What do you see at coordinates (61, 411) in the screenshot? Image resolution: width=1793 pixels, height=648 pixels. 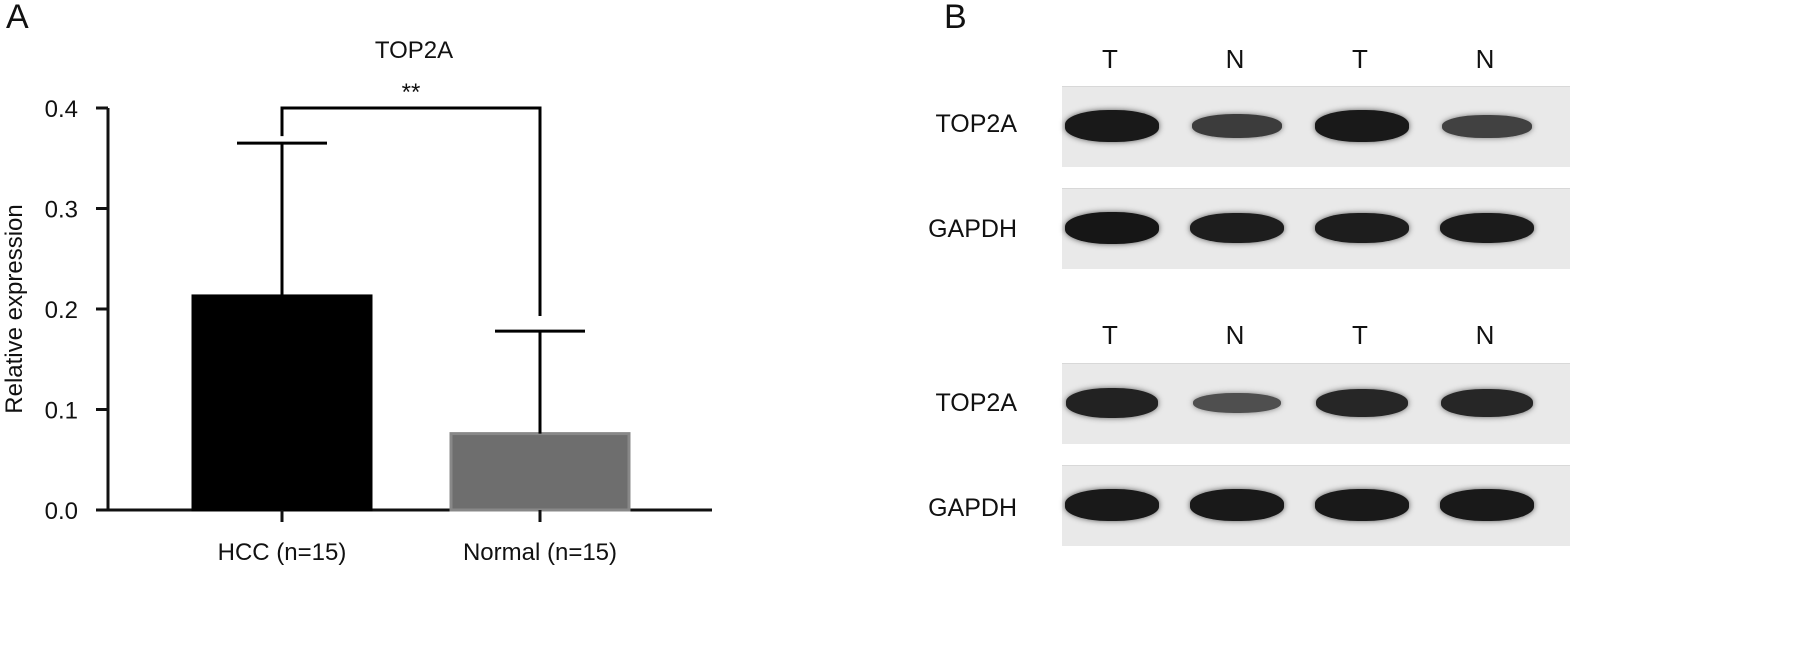 I see `y-tick-label: 0.1` at bounding box center [61, 411].